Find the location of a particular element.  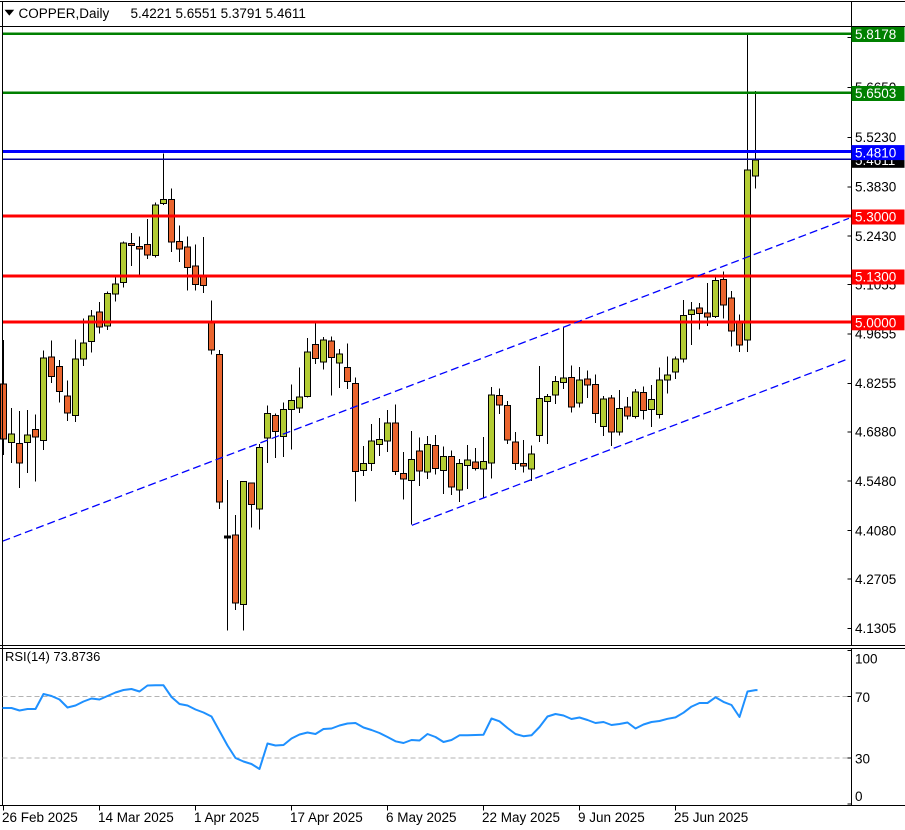

svg-text: 5.2430 is located at coordinates (875, 236).